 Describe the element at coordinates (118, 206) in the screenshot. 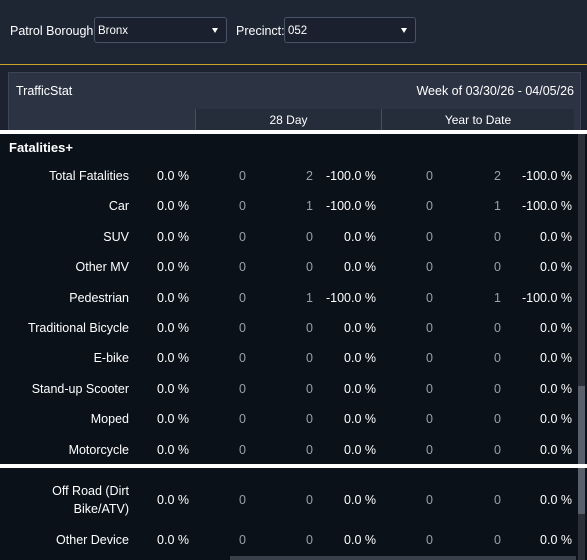

I see `row-label: Car` at that location.